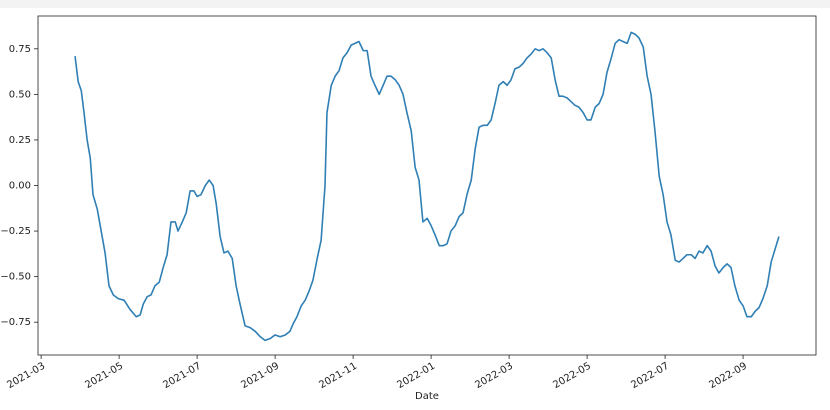  Describe the element at coordinates (260, 376) in the screenshot. I see `x-tick-label: 2021-09` at that location.